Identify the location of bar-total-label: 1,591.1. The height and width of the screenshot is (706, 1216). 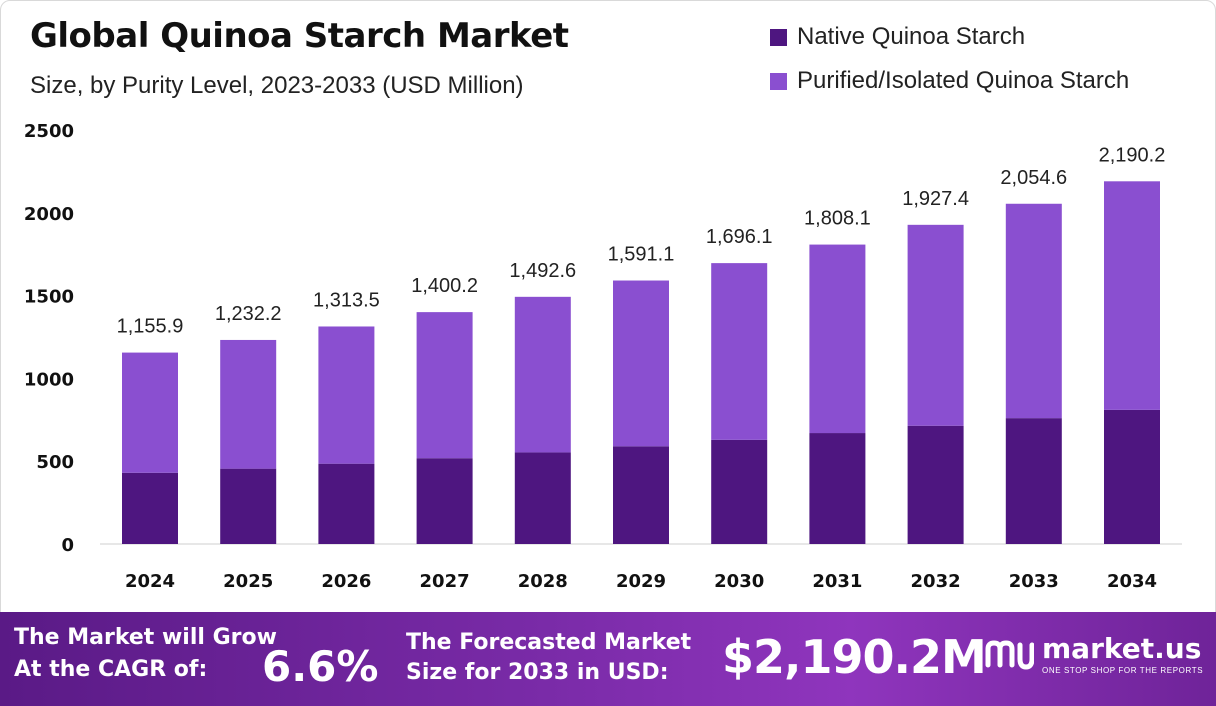
(641, 255).